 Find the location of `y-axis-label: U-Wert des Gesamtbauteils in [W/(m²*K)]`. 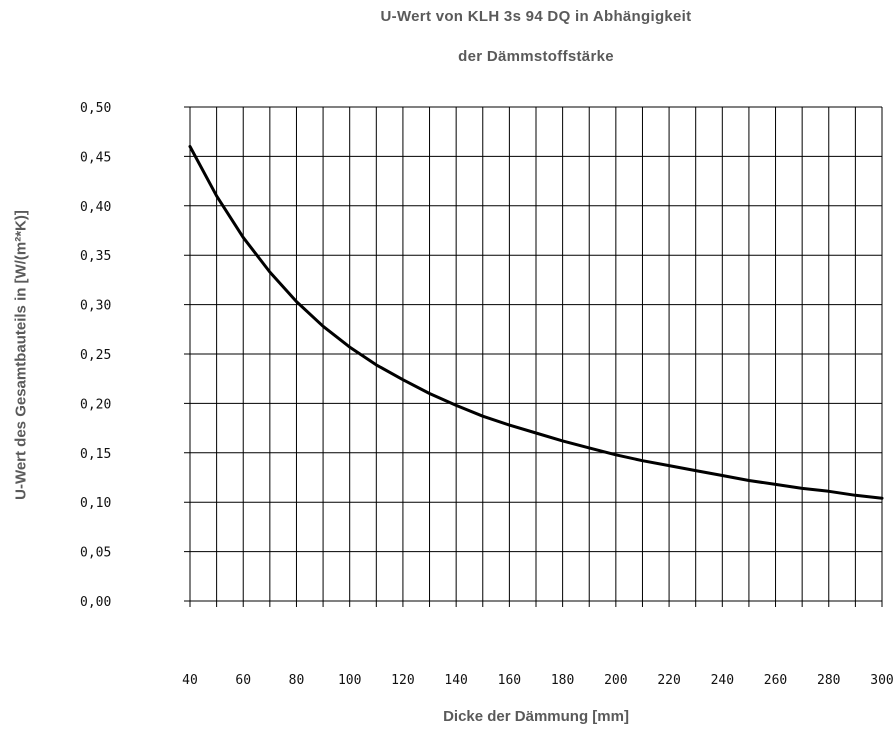

y-axis-label: U-Wert des Gesamtbauteils in [W/(m²*K)] is located at coordinates (21, 355).